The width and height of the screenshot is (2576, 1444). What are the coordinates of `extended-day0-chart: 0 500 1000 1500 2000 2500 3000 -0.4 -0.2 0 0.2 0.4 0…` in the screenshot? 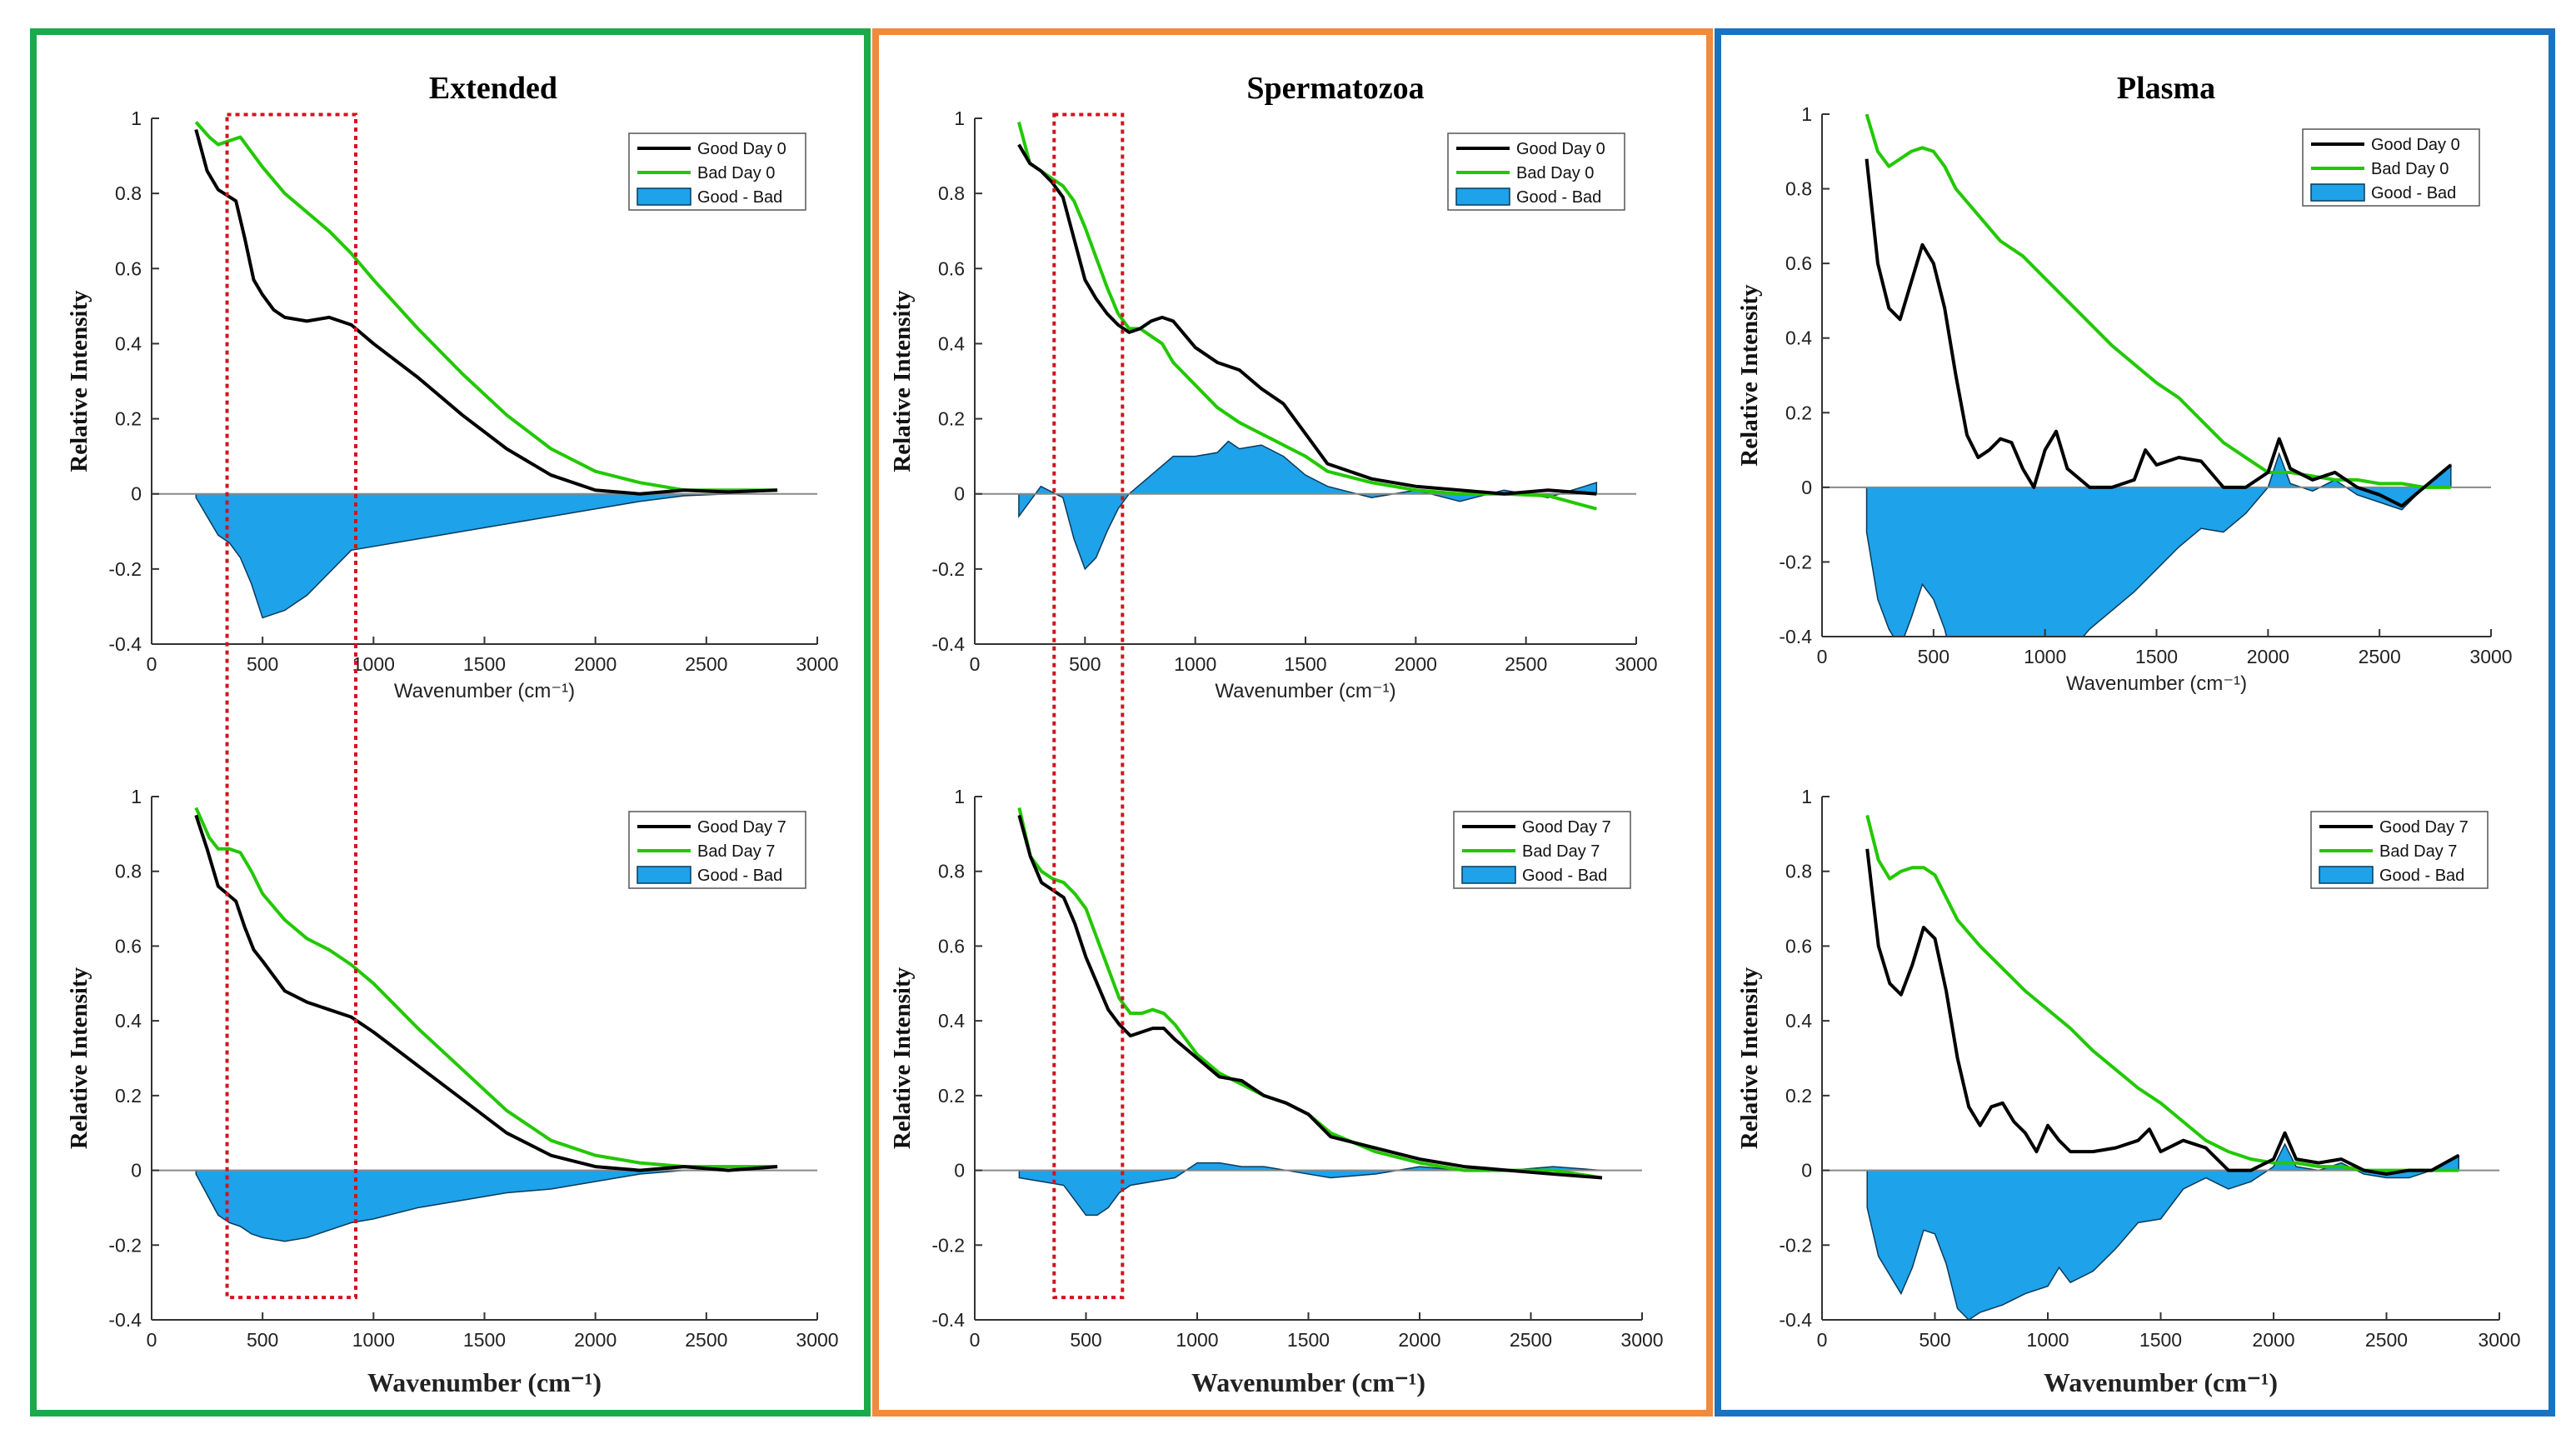 It's located at (452, 405).